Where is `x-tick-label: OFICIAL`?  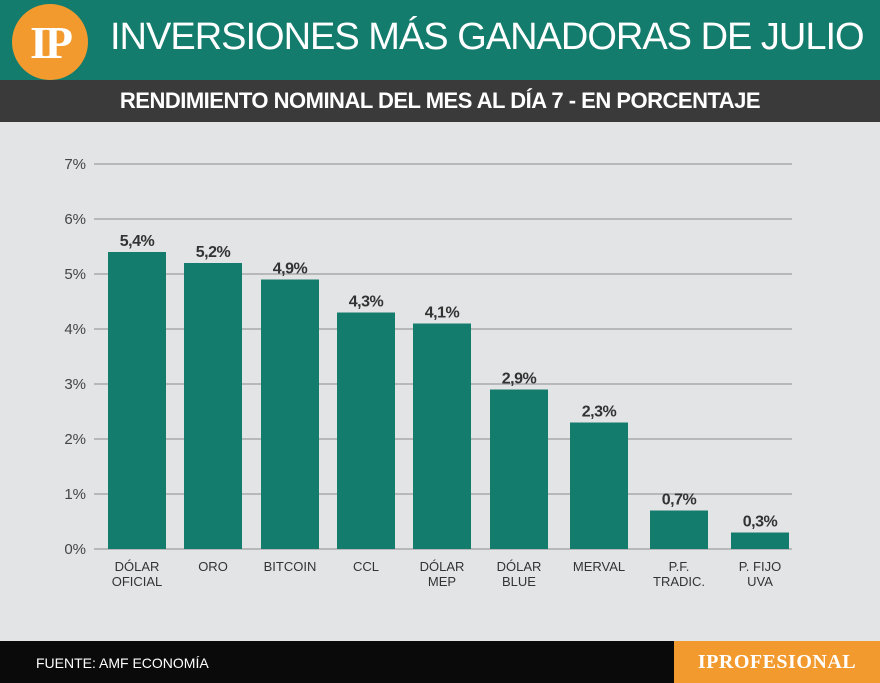 x-tick-label: OFICIAL is located at coordinates (137, 581).